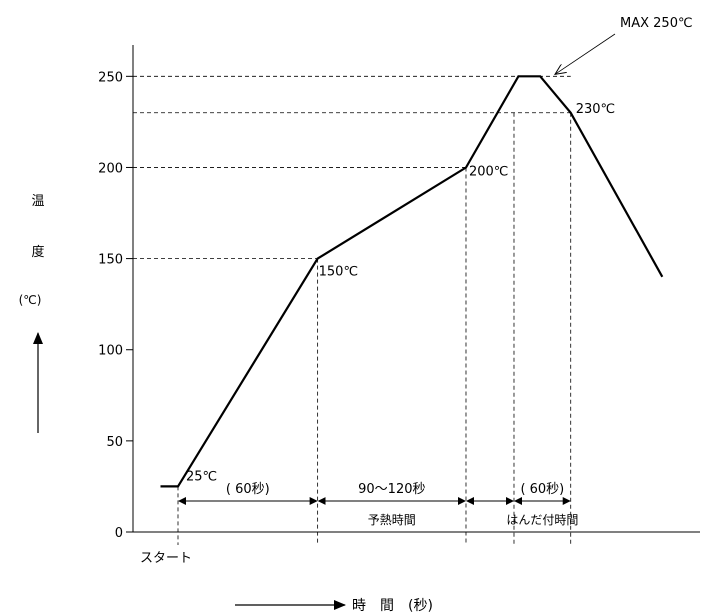  I want to click on y-tick-label: 0, so click(119, 533).